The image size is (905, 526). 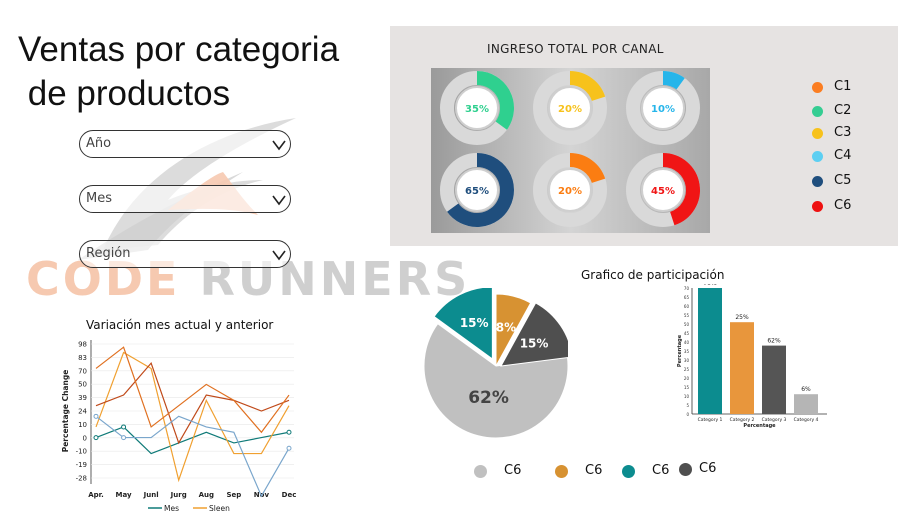 What do you see at coordinates (687, 351) in the screenshot?
I see `bar-y-tick: 35` at bounding box center [687, 351].